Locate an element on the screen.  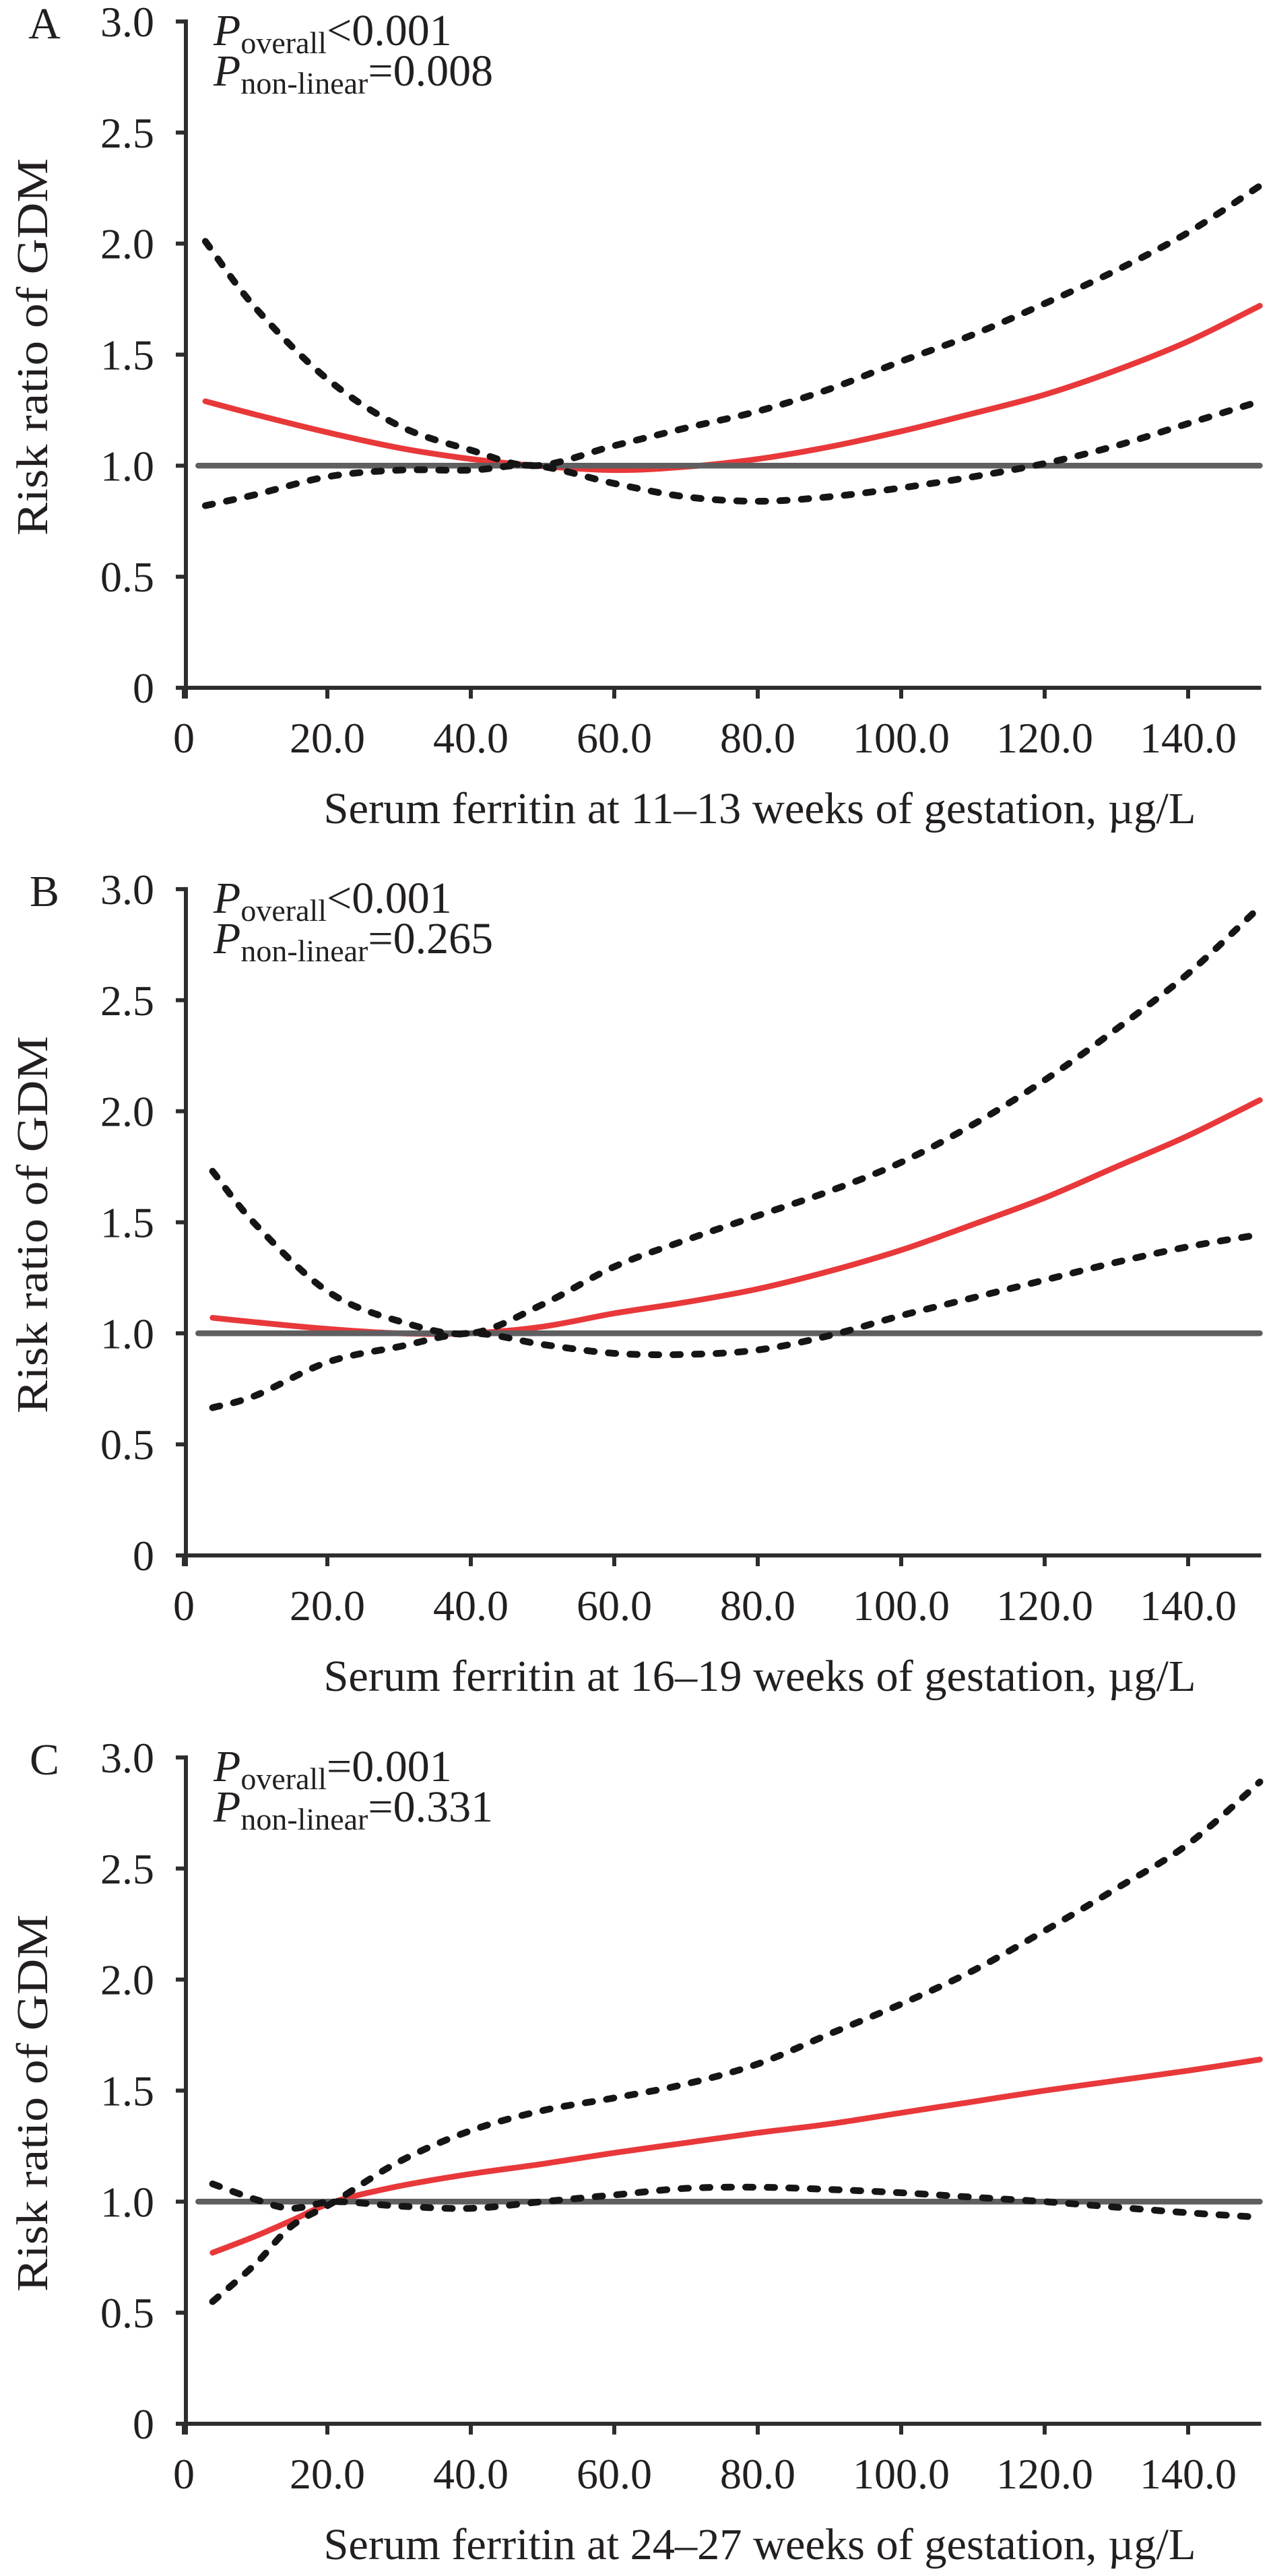
p-nonlinear-annotation: Pnon-linear=0.331 is located at coordinates (353, 1809).